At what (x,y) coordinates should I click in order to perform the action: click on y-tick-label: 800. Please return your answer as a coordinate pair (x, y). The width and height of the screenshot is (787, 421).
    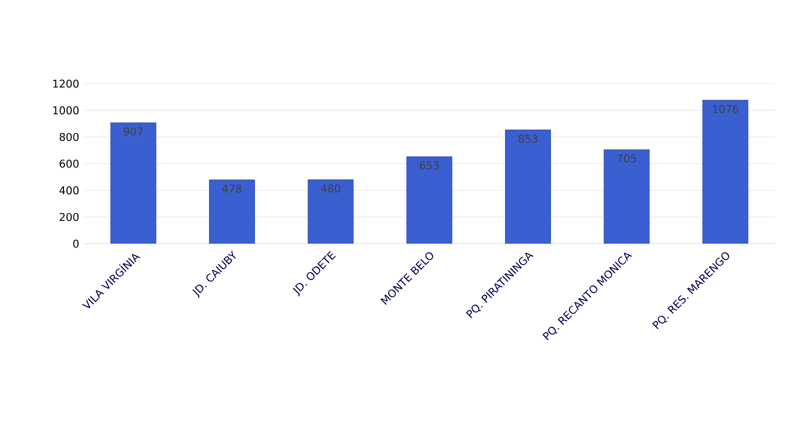
    Looking at the image, I should click on (69, 137).